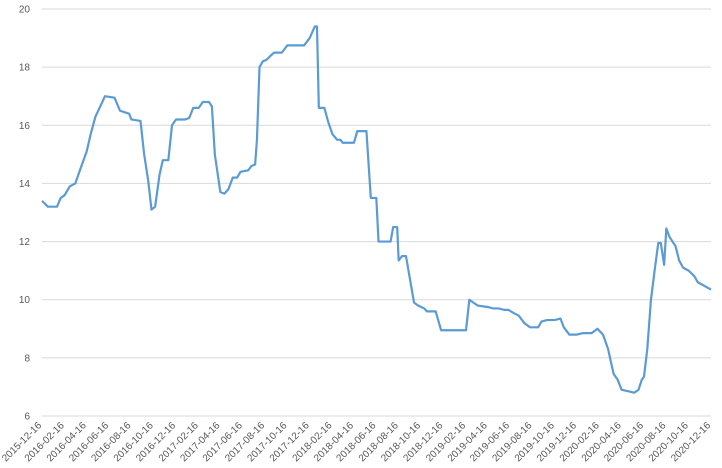 Image resolution: width=722 pixels, height=468 pixels. I want to click on y-tick-label: 16, so click(25, 126).